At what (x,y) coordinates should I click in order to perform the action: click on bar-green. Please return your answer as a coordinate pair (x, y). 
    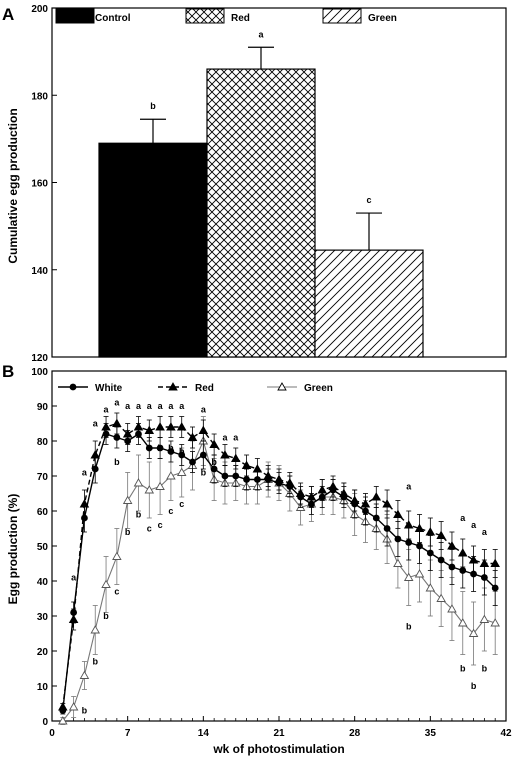
    Looking at the image, I should click on (369, 303).